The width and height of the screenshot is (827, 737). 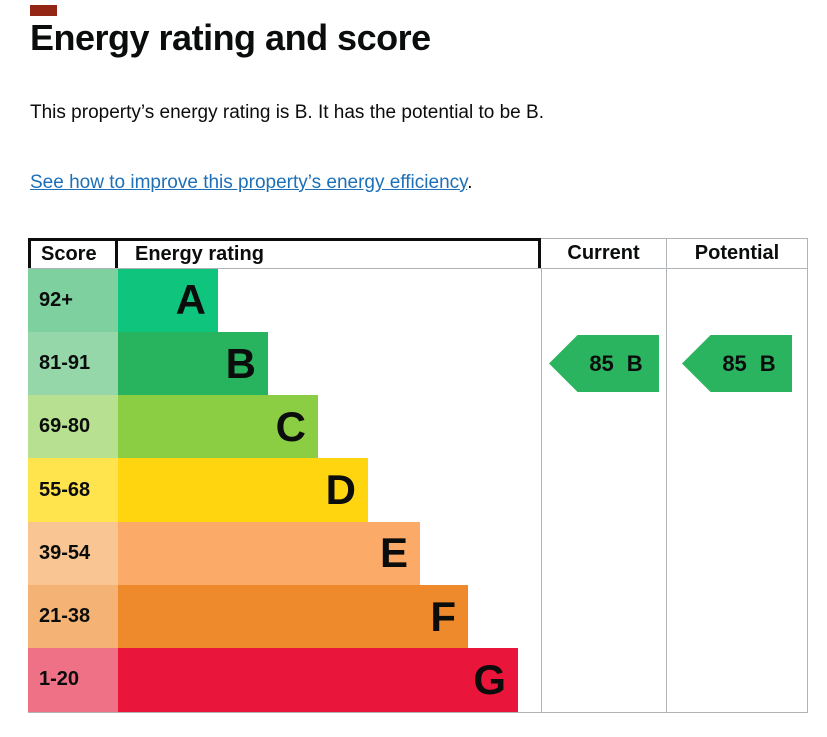 I want to click on potential-cell-a, so click(x=737, y=300).